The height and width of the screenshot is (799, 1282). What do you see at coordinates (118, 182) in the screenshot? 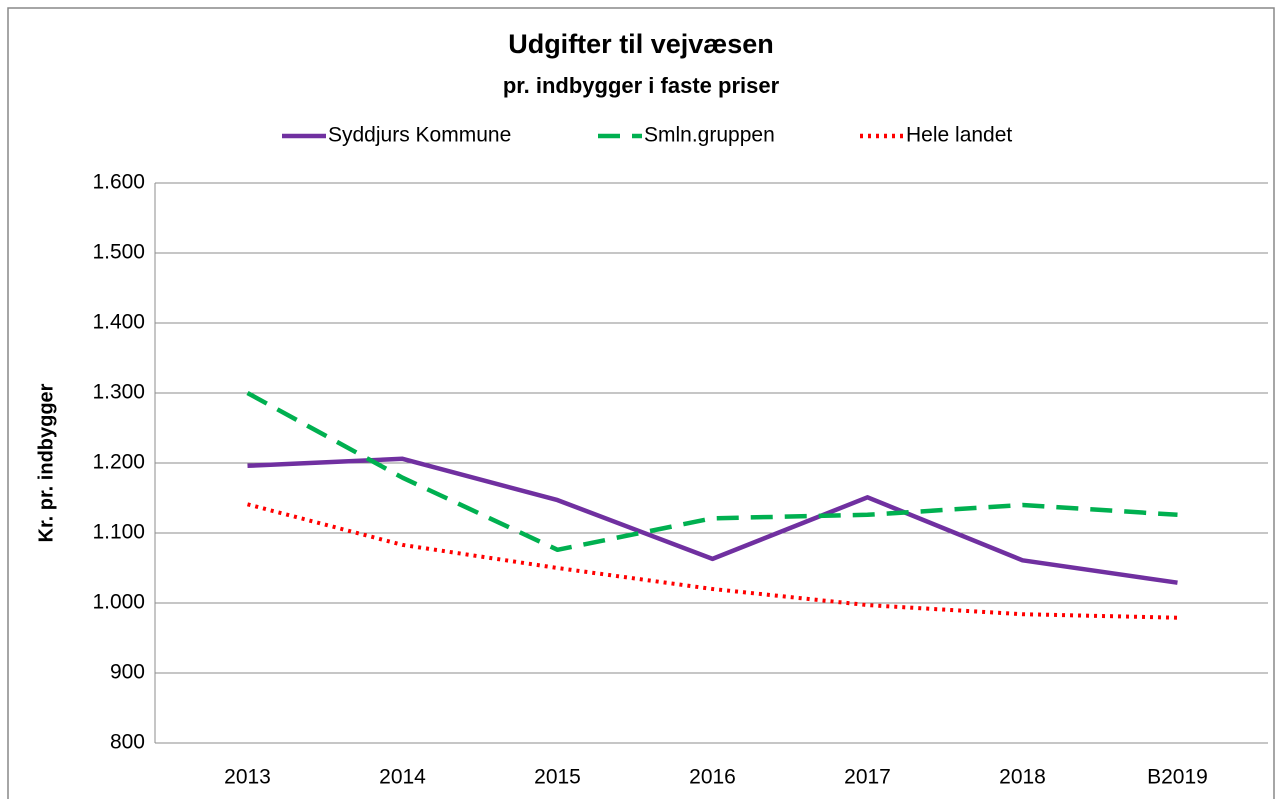
I see `y-tick-label: 1.600` at bounding box center [118, 182].